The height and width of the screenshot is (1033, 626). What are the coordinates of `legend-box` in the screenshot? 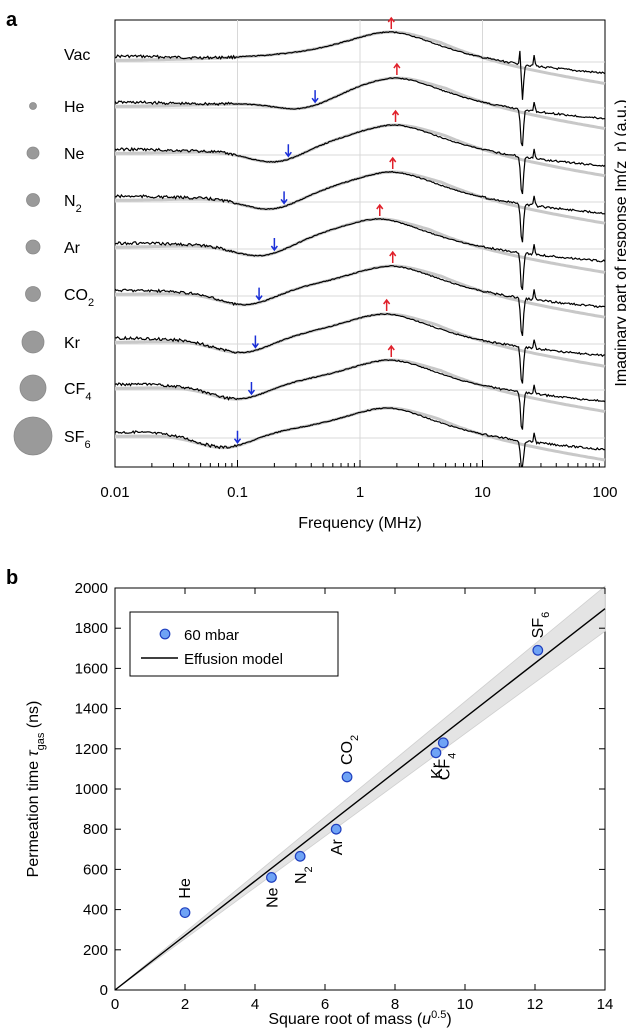 It's located at (234, 644).